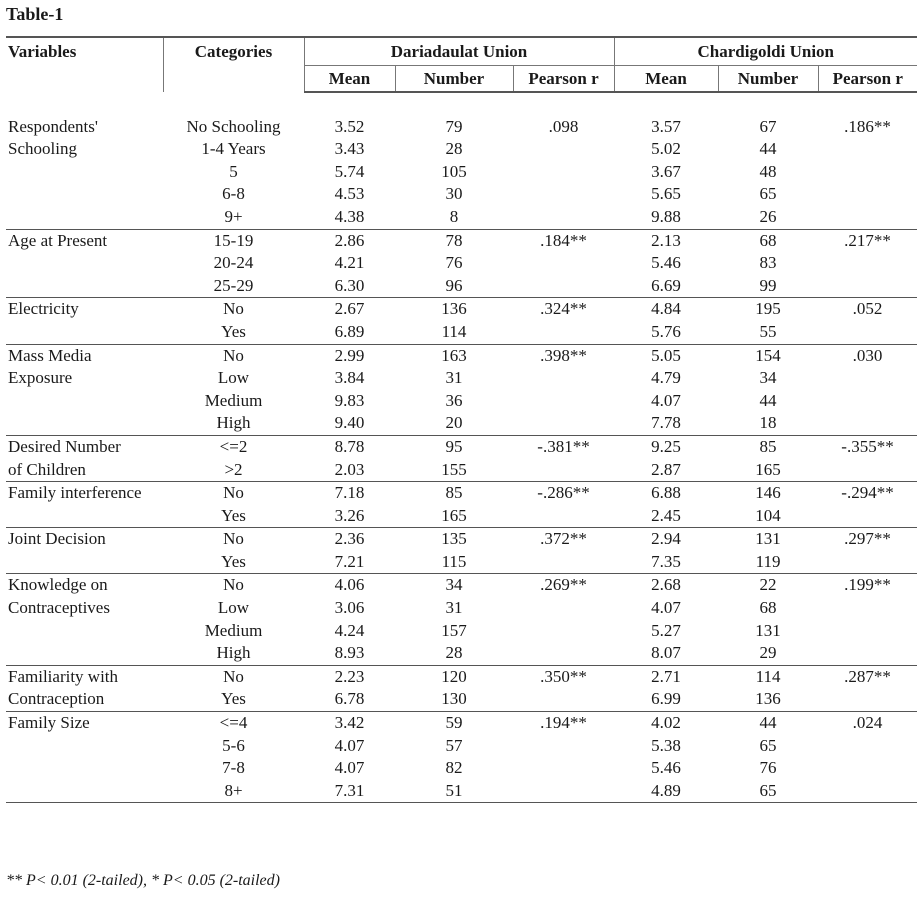 The height and width of the screenshot is (898, 919). Describe the element at coordinates (666, 378) in the screenshot. I see `mean-2-cell: 4.79` at that location.